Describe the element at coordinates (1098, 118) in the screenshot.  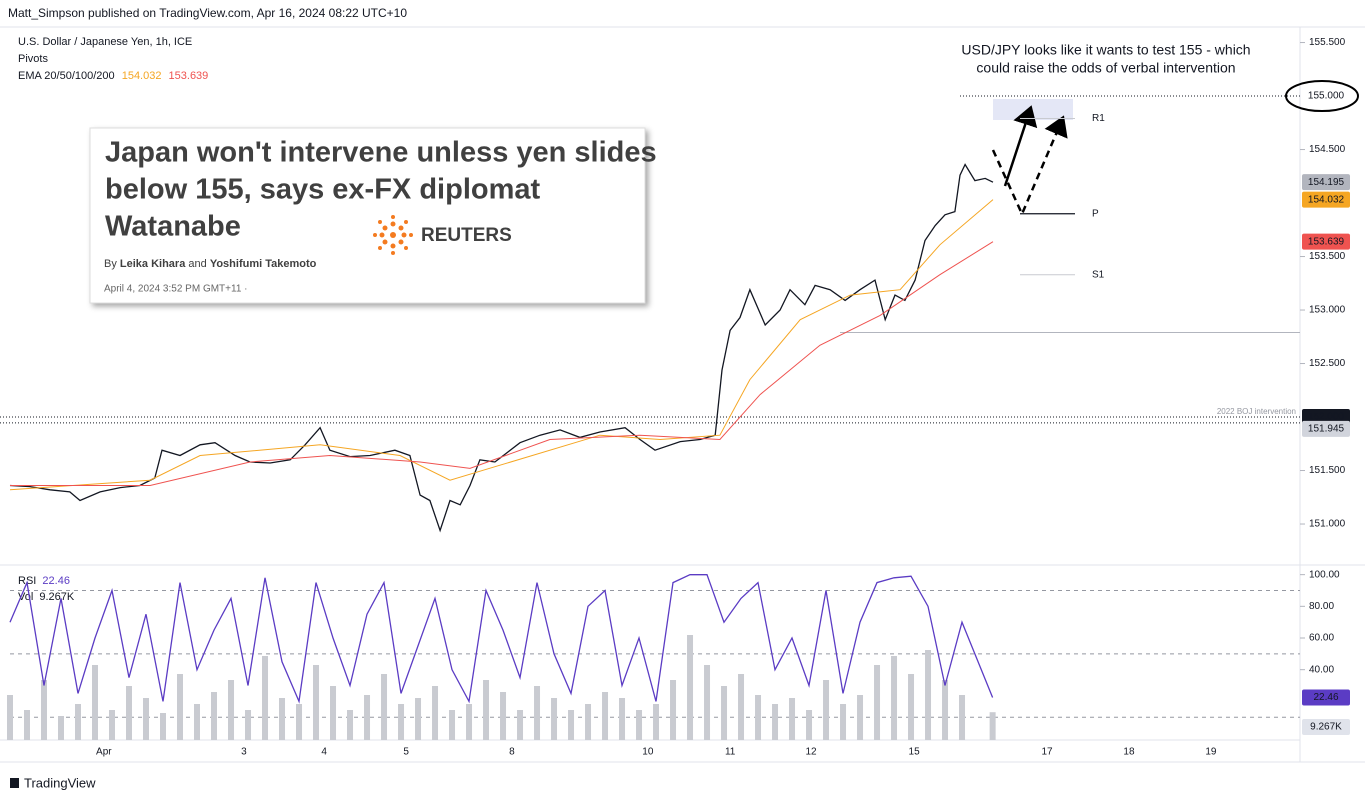
I see `pivot-label: R1` at that location.